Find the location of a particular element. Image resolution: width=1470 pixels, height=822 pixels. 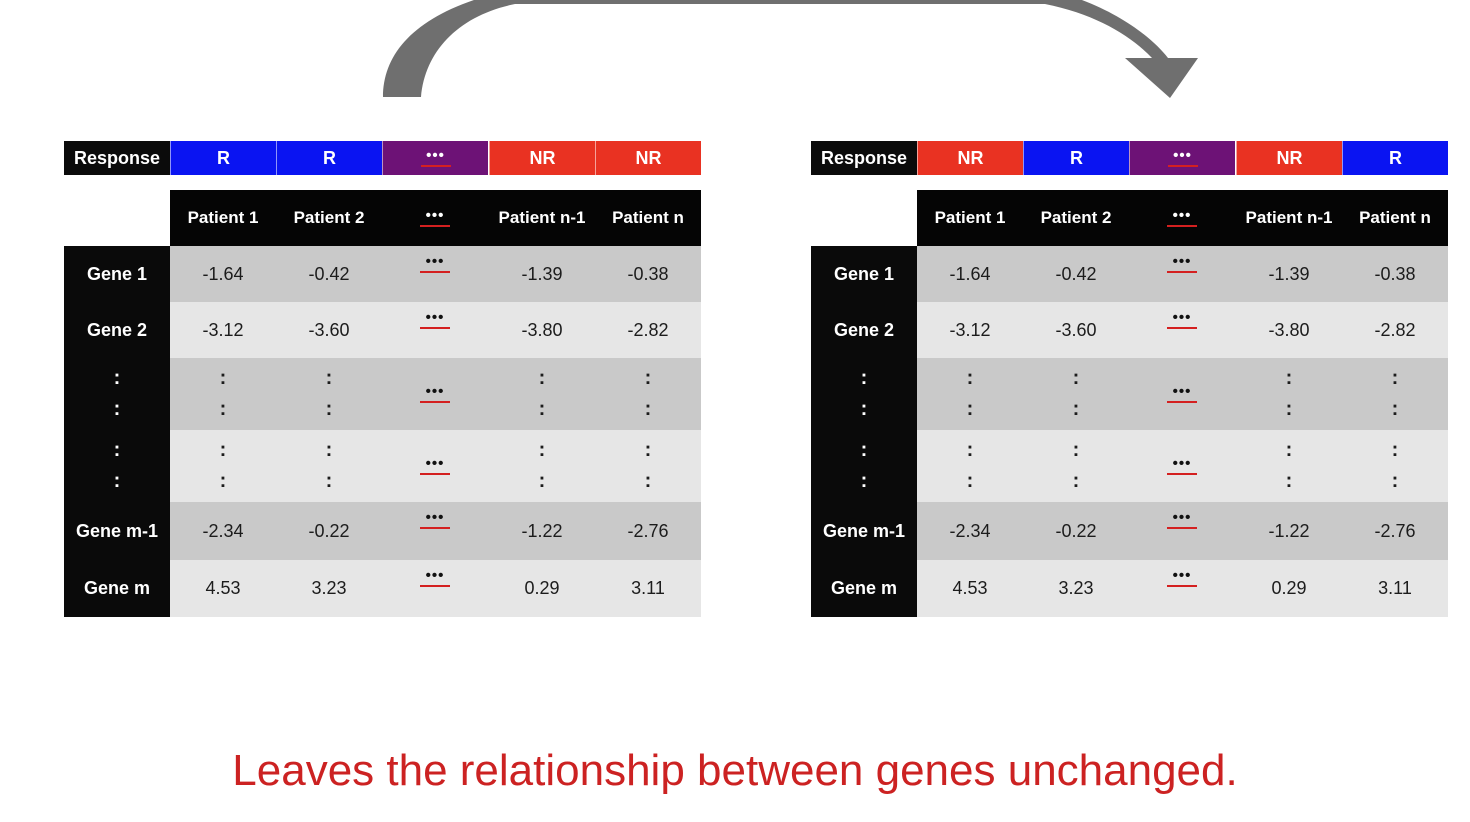

table-cell: -2.34 is located at coordinates (970, 530).